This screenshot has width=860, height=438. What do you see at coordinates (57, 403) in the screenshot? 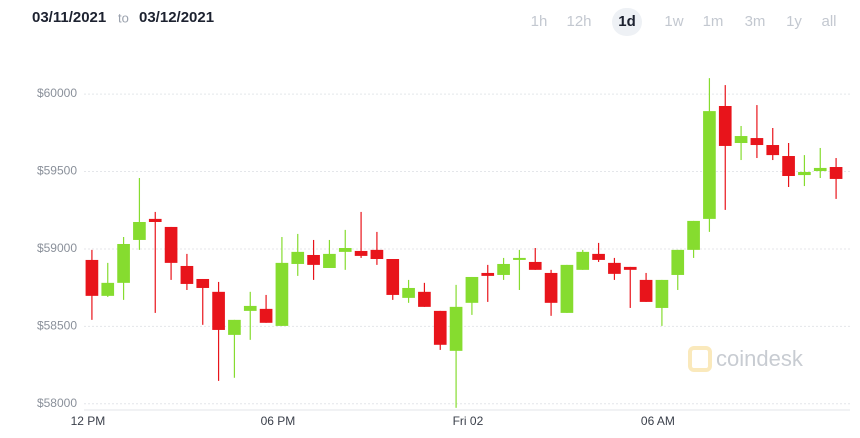
I see `y-tick-label: $58000` at bounding box center [57, 403].